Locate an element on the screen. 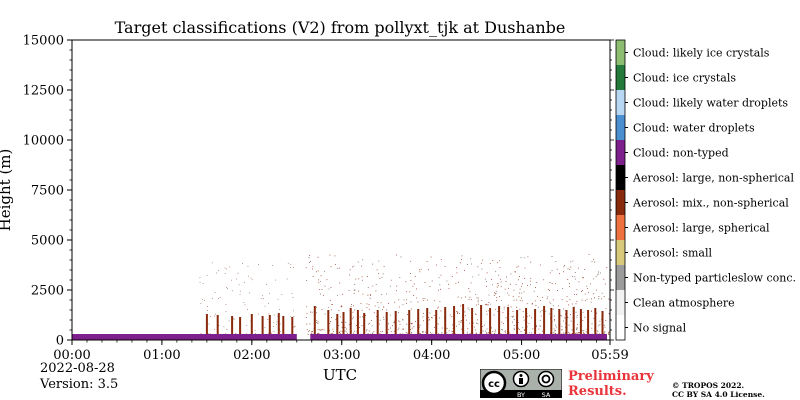  x-tick-label: 05:59 is located at coordinates (609, 355).